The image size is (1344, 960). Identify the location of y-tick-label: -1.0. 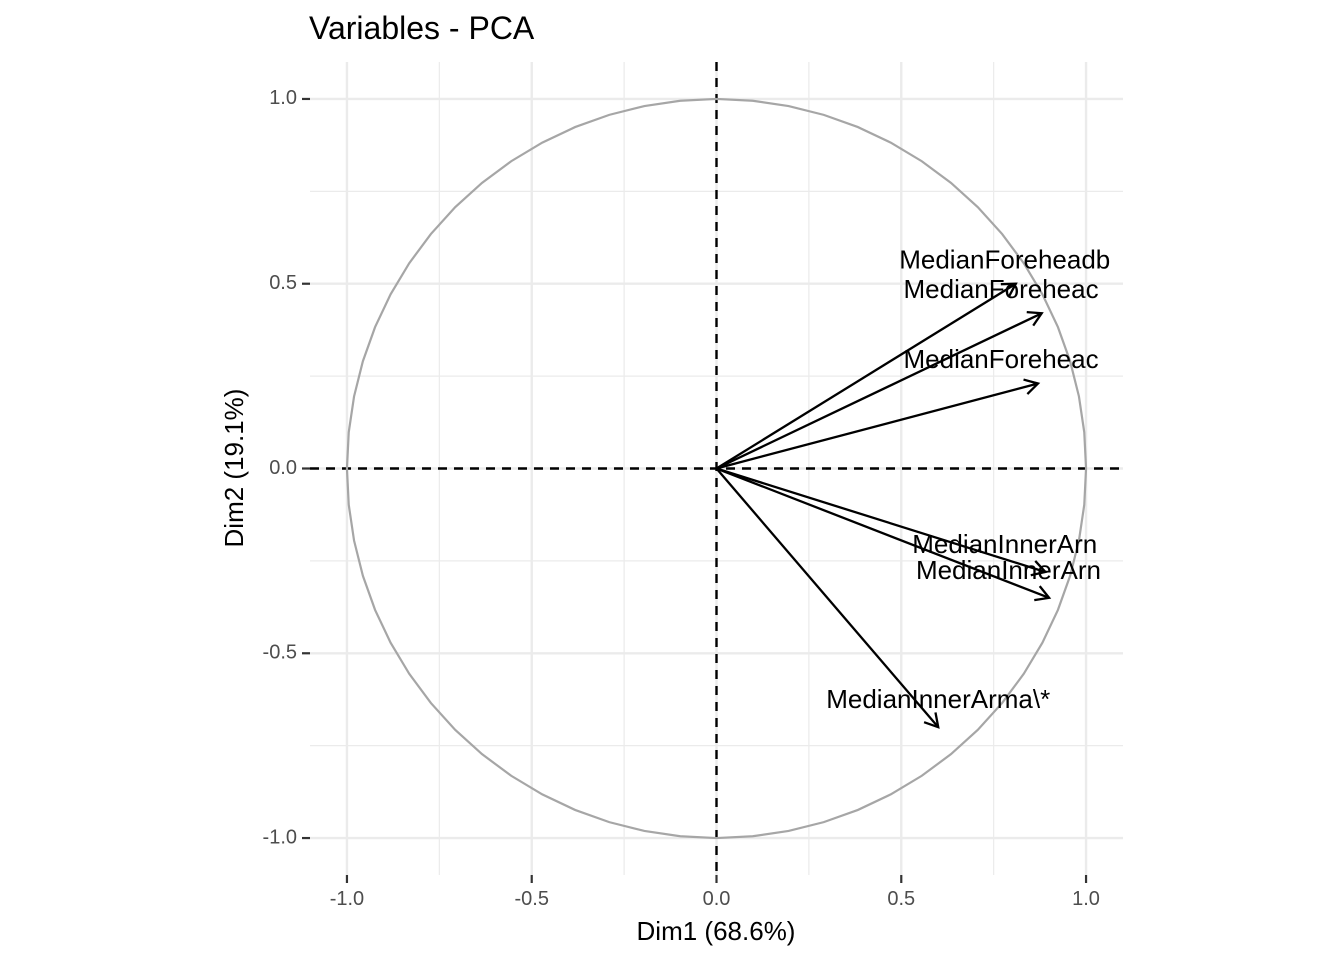
(280, 837).